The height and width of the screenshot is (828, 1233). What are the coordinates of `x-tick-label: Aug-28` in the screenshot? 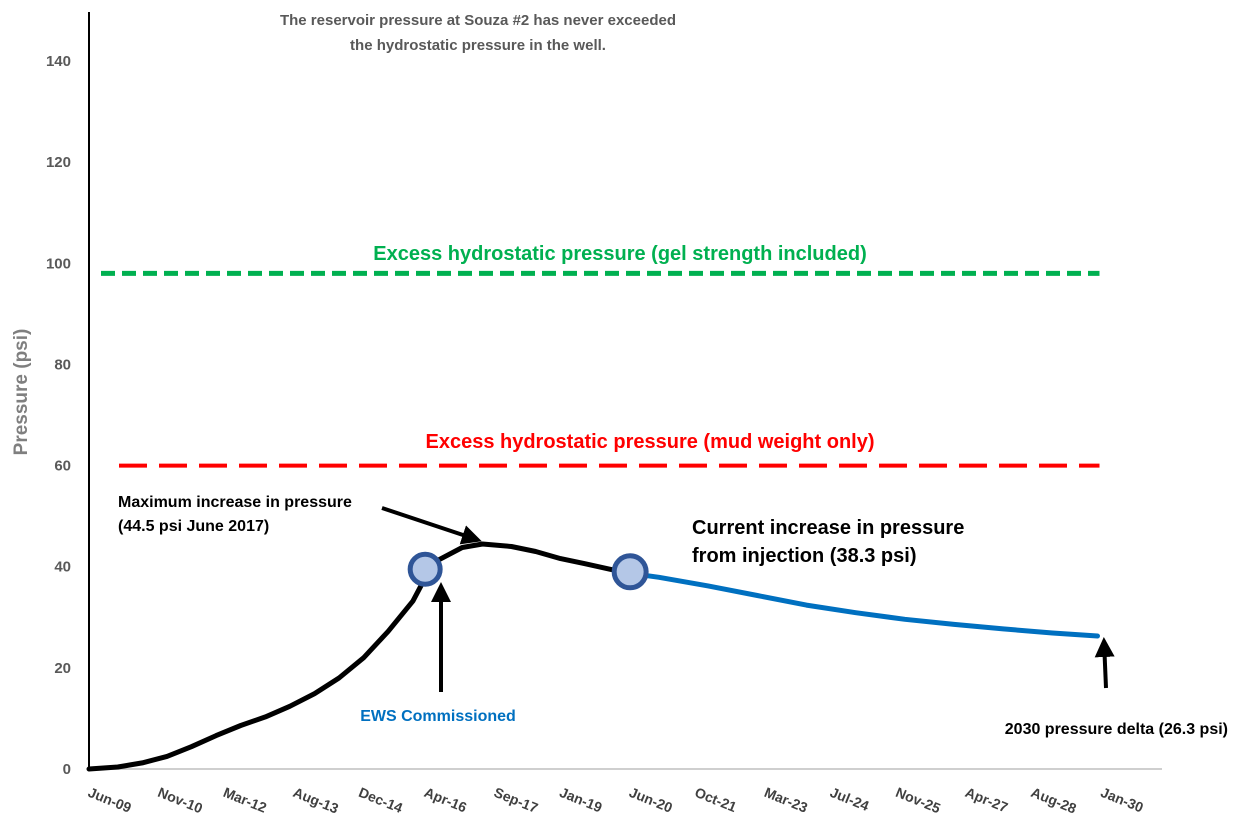 It's located at (1054, 800).